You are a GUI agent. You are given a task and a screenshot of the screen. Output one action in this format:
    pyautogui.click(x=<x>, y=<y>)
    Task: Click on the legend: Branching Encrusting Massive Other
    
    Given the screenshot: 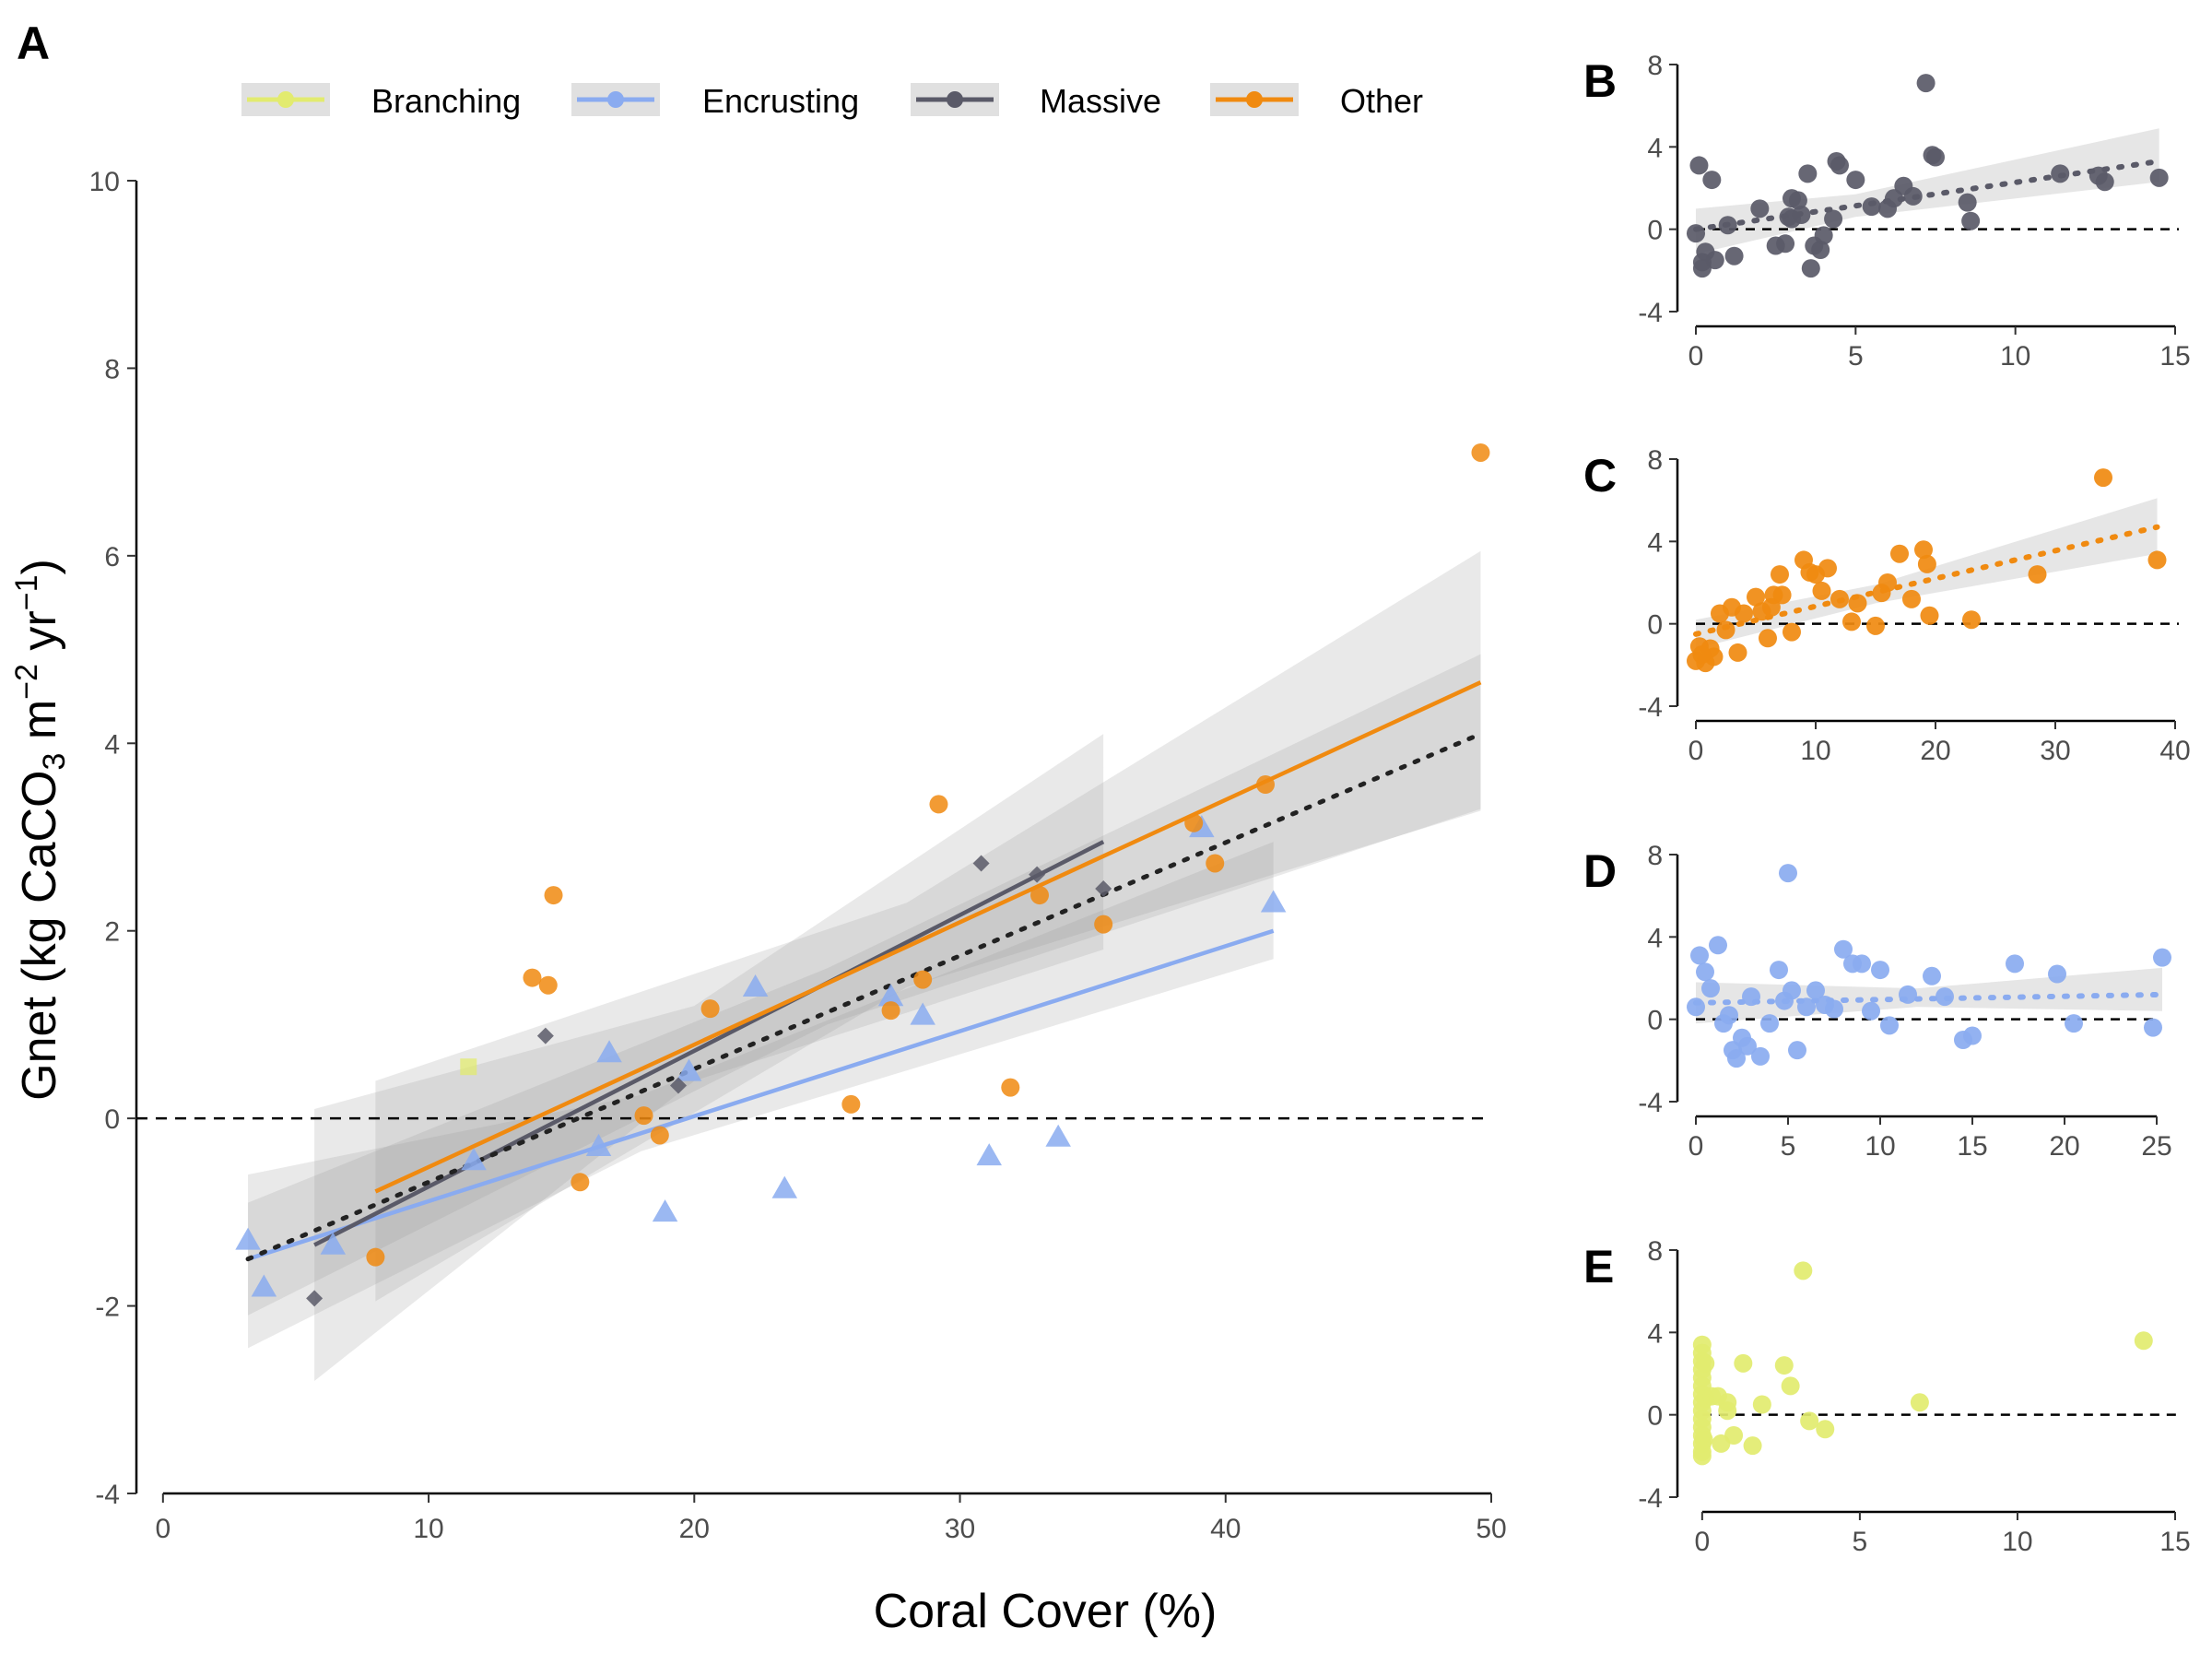 What is the action you would take?
    pyautogui.click(x=832, y=101)
    